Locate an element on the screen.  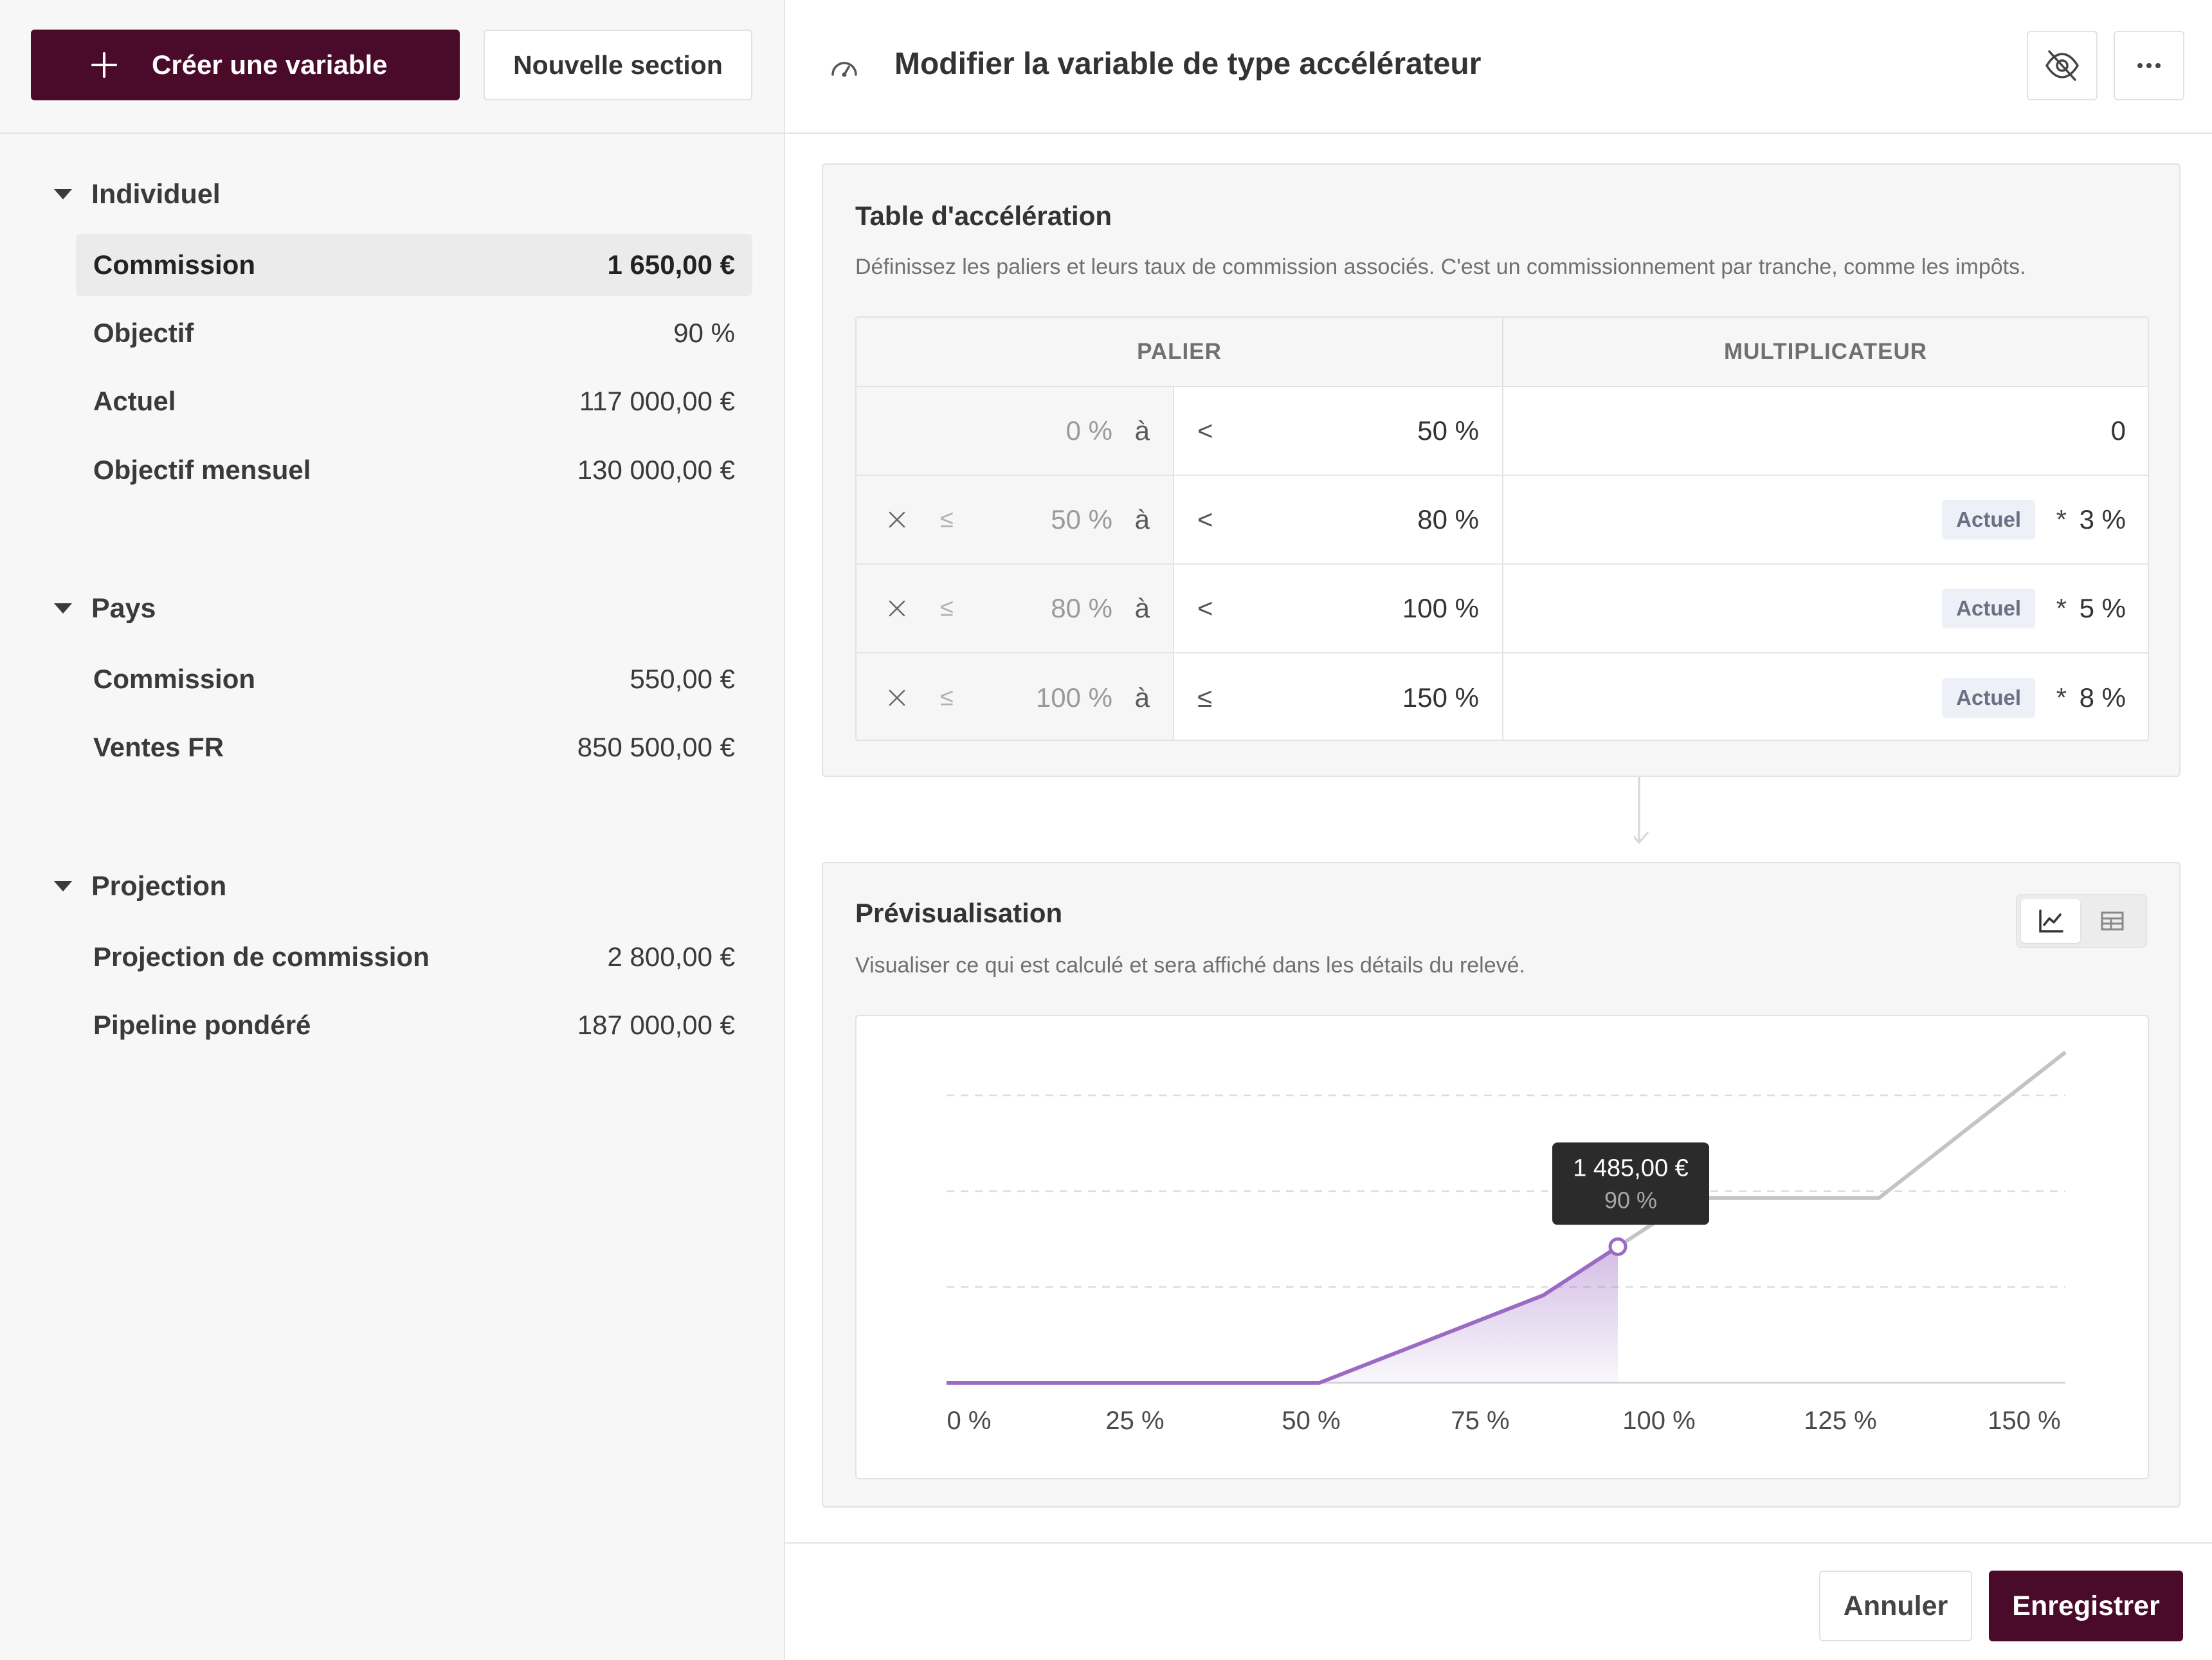
x-tick-label: 0 % is located at coordinates (969, 1421).